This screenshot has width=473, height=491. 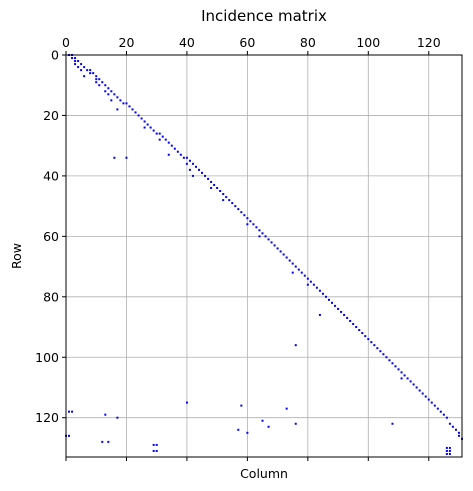 What do you see at coordinates (308, 42) in the screenshot?
I see `x-tick-label: 80` at bounding box center [308, 42].